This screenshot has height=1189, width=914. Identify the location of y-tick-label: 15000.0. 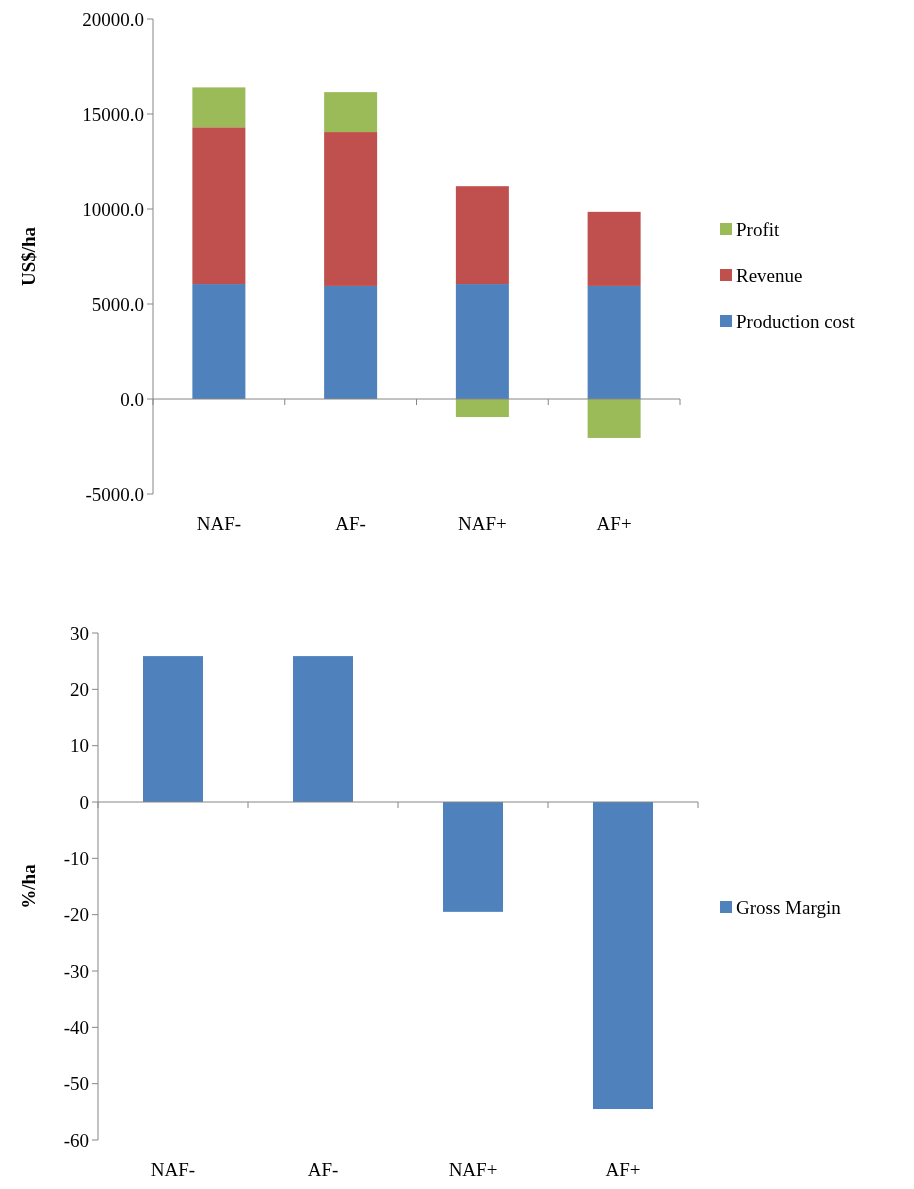
(113, 114).